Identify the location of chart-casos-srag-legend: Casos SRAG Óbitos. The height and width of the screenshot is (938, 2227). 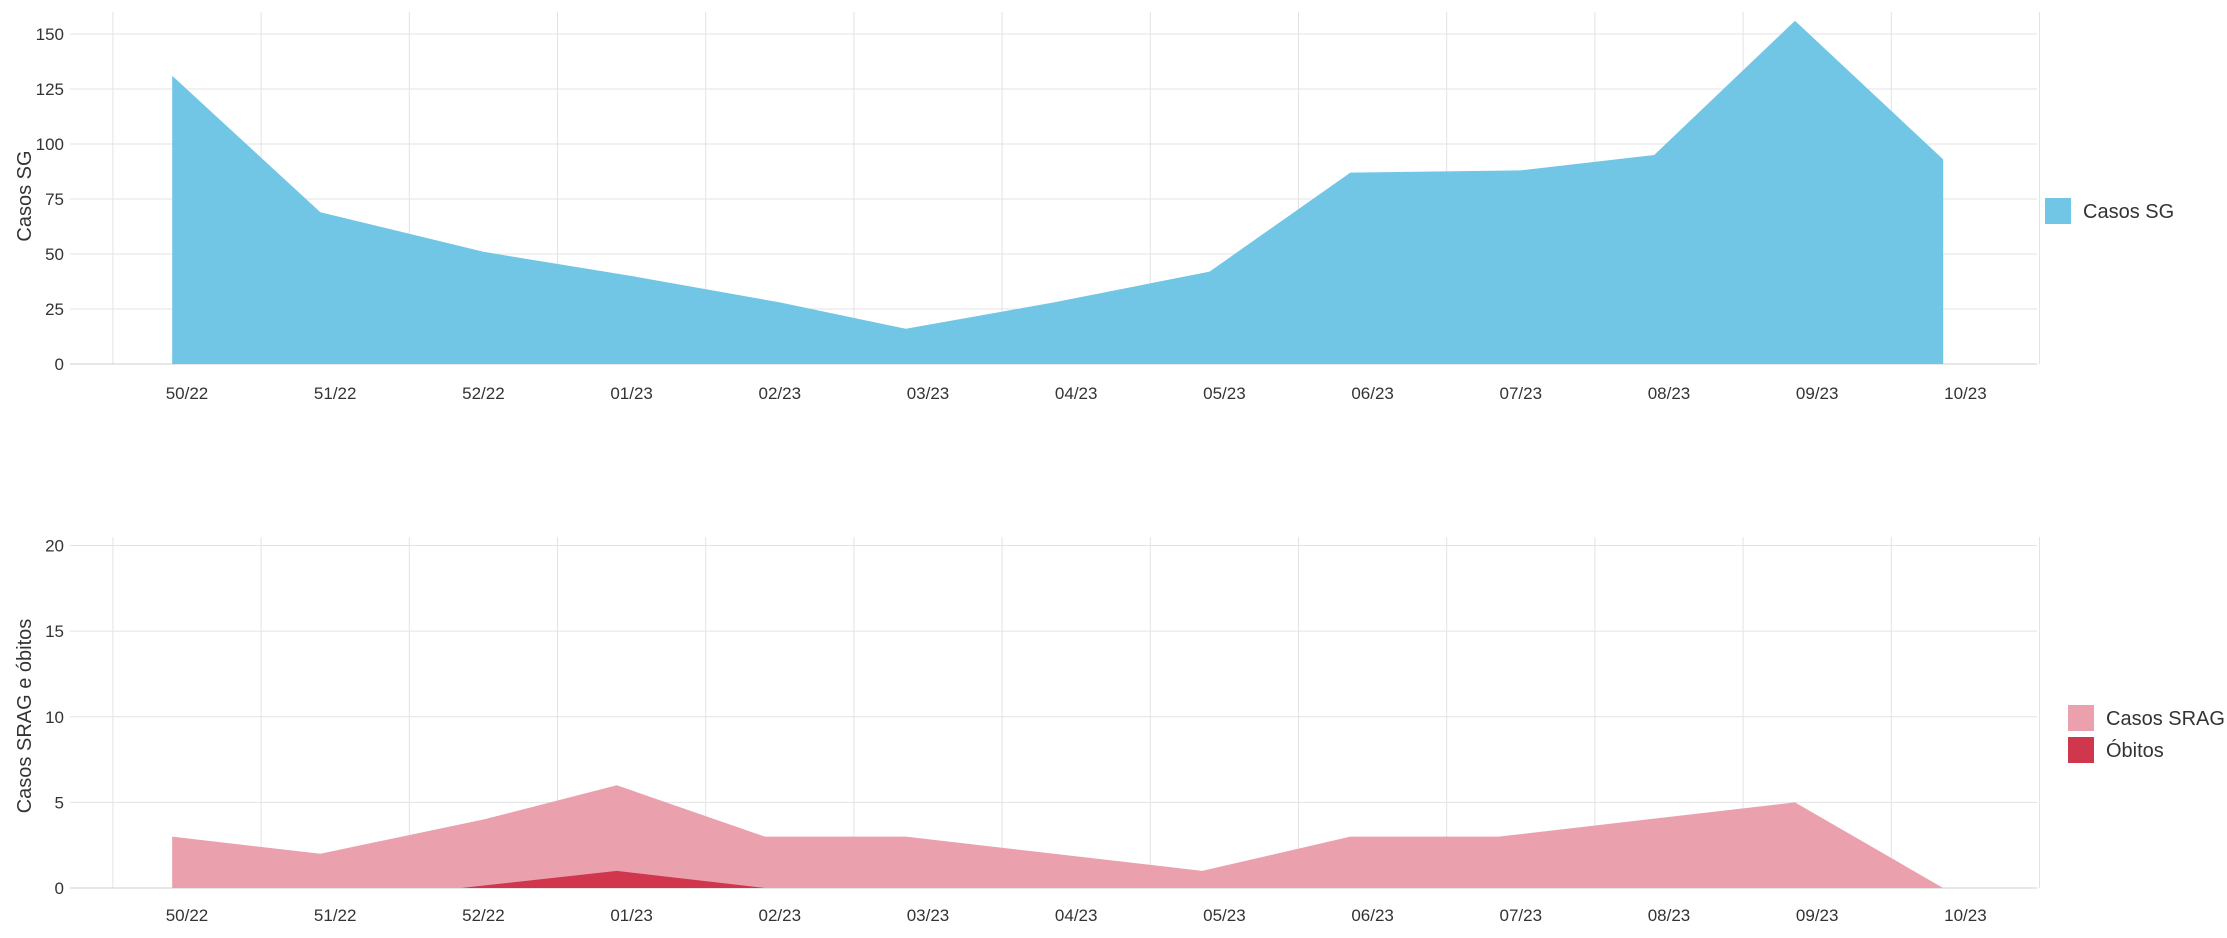
(2146, 734).